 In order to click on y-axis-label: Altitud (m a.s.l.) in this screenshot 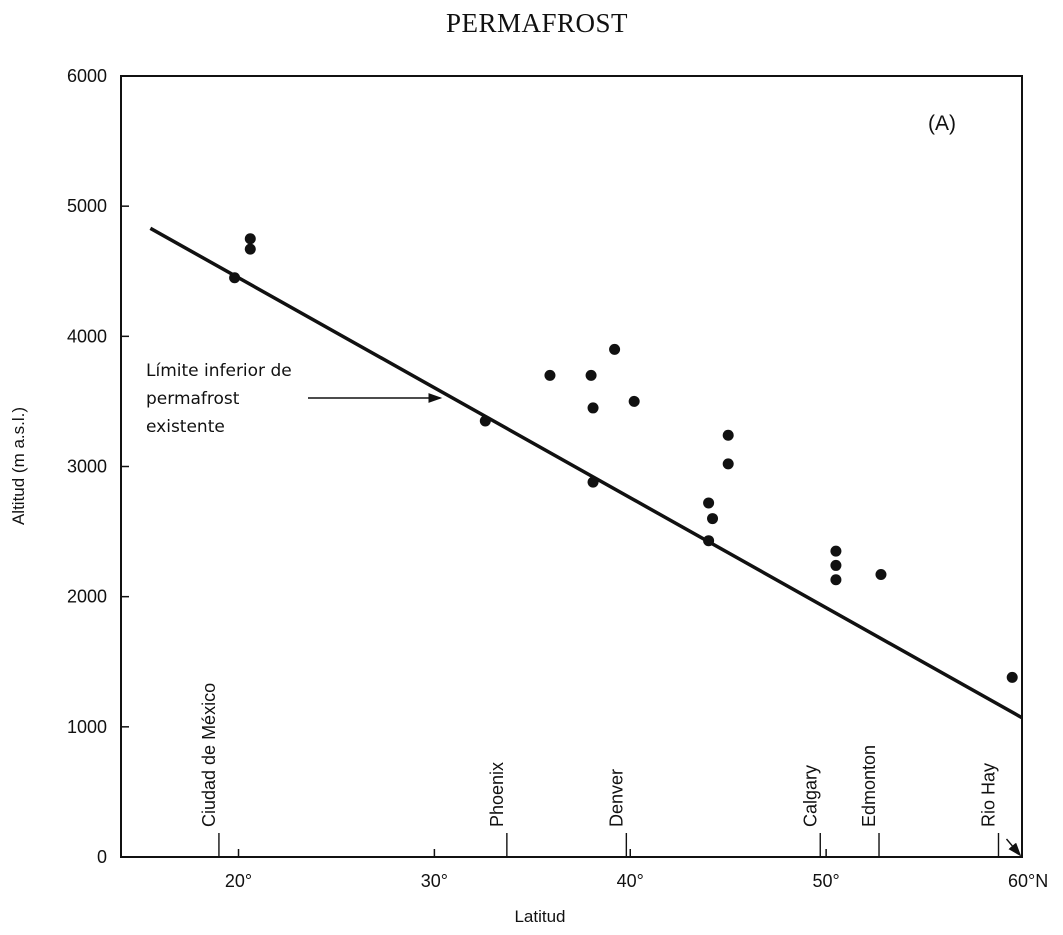, I will do `click(18, 466)`.